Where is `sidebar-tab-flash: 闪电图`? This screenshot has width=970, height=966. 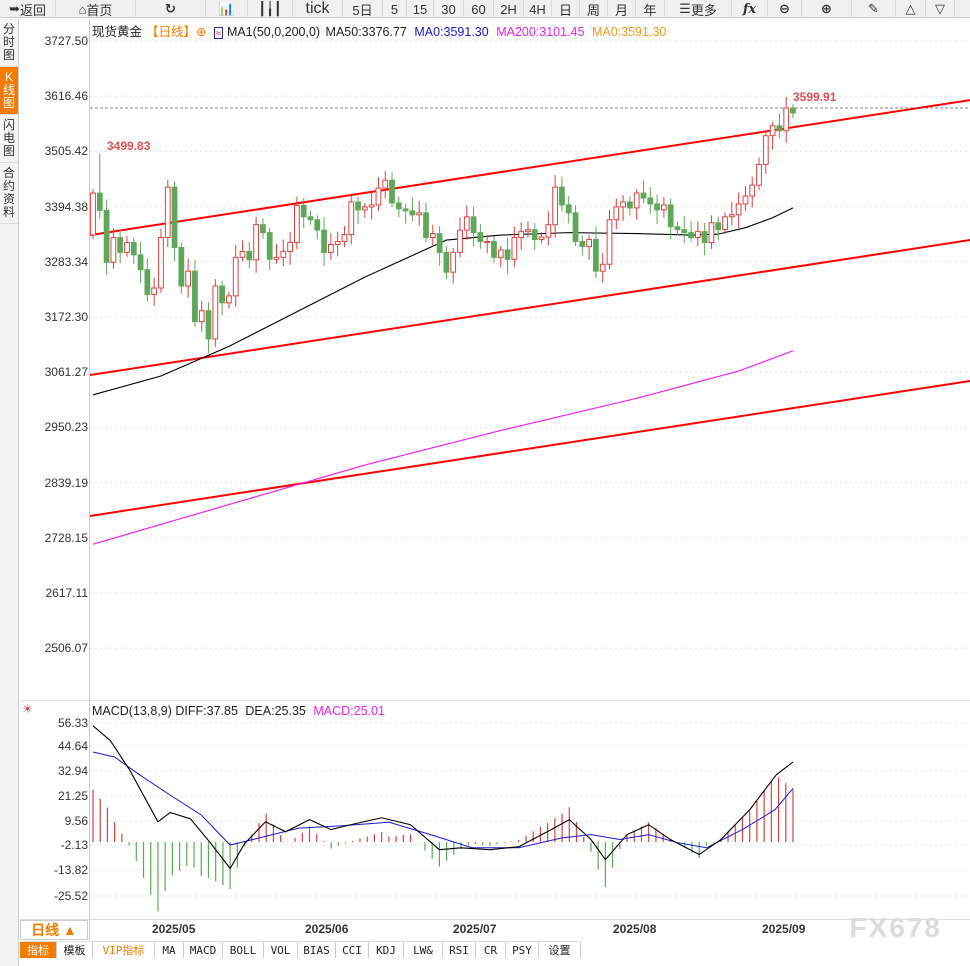
sidebar-tab-flash: 闪电图 is located at coordinates (9, 139).